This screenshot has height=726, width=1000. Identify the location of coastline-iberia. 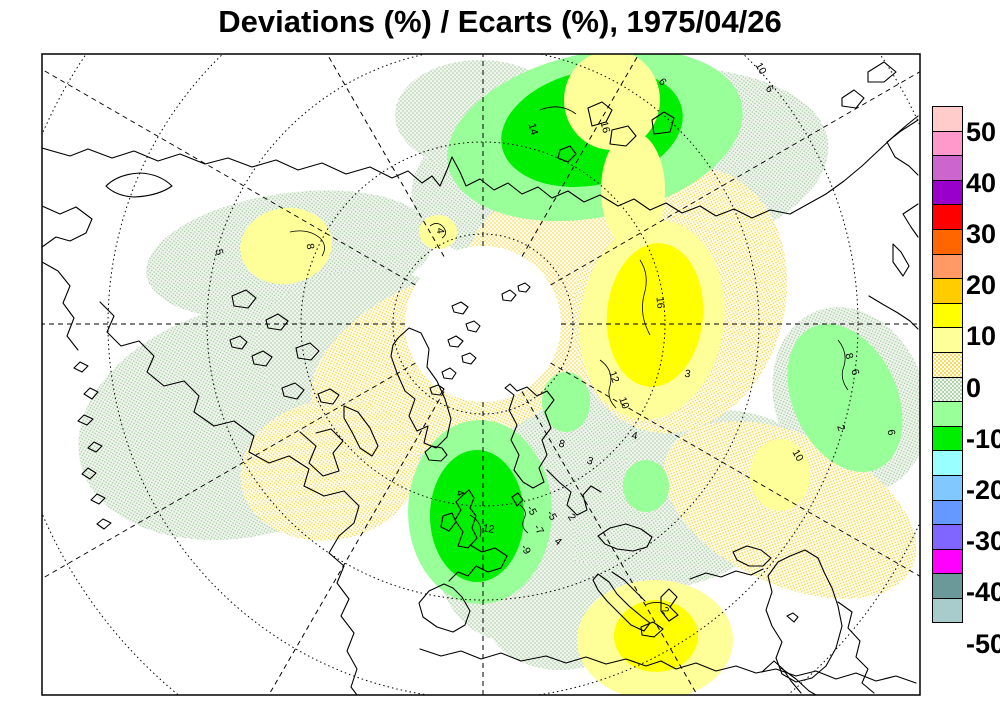
(444, 608).